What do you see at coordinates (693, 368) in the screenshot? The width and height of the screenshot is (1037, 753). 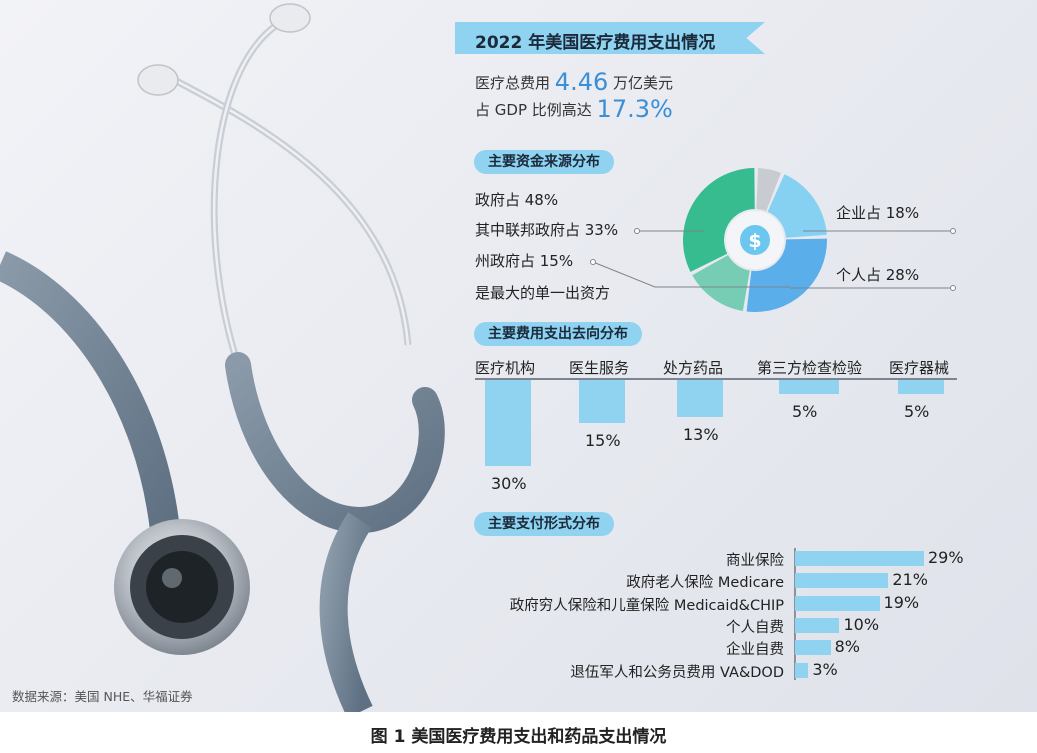 I see `spending-category-label: 处方药品` at bounding box center [693, 368].